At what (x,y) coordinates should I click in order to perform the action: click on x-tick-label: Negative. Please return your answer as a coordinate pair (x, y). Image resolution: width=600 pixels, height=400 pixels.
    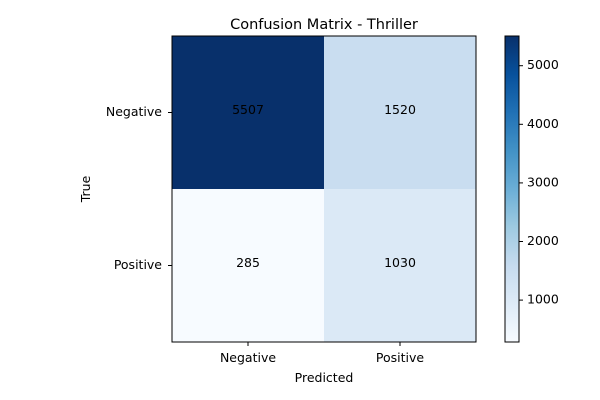
    Looking at the image, I should click on (248, 357).